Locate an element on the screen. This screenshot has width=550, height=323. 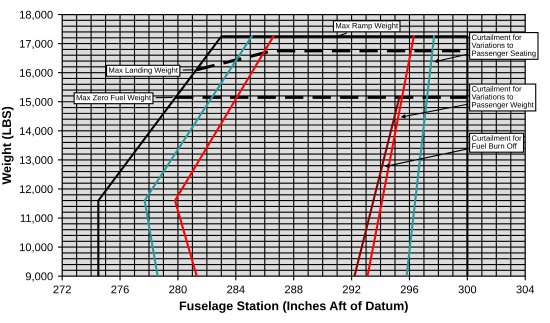
y-tick-label: 13,000 is located at coordinates (36, 161).